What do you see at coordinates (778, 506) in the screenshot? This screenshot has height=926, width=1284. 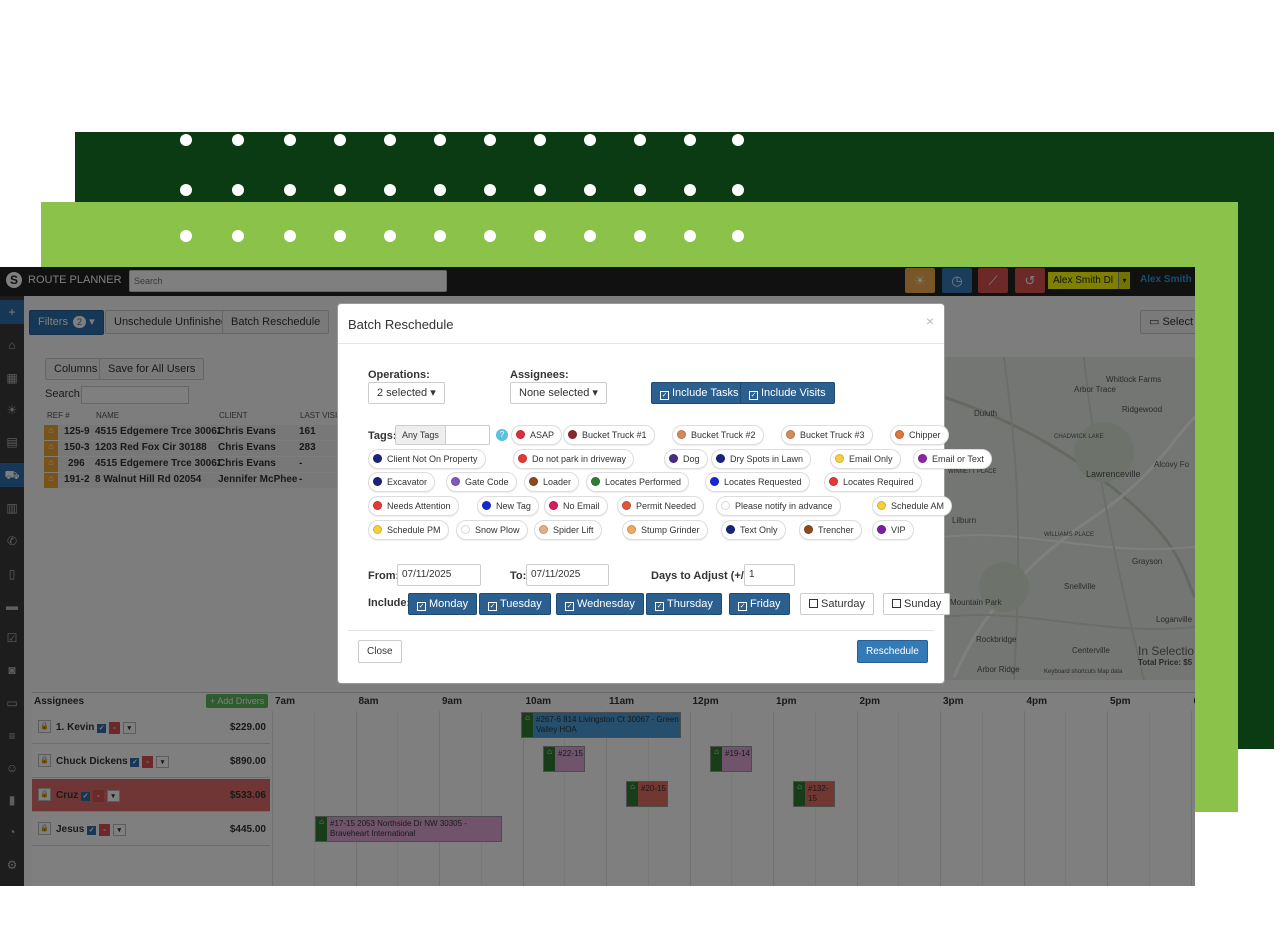 I see `tag-chip: Please notify in advance` at bounding box center [778, 506].